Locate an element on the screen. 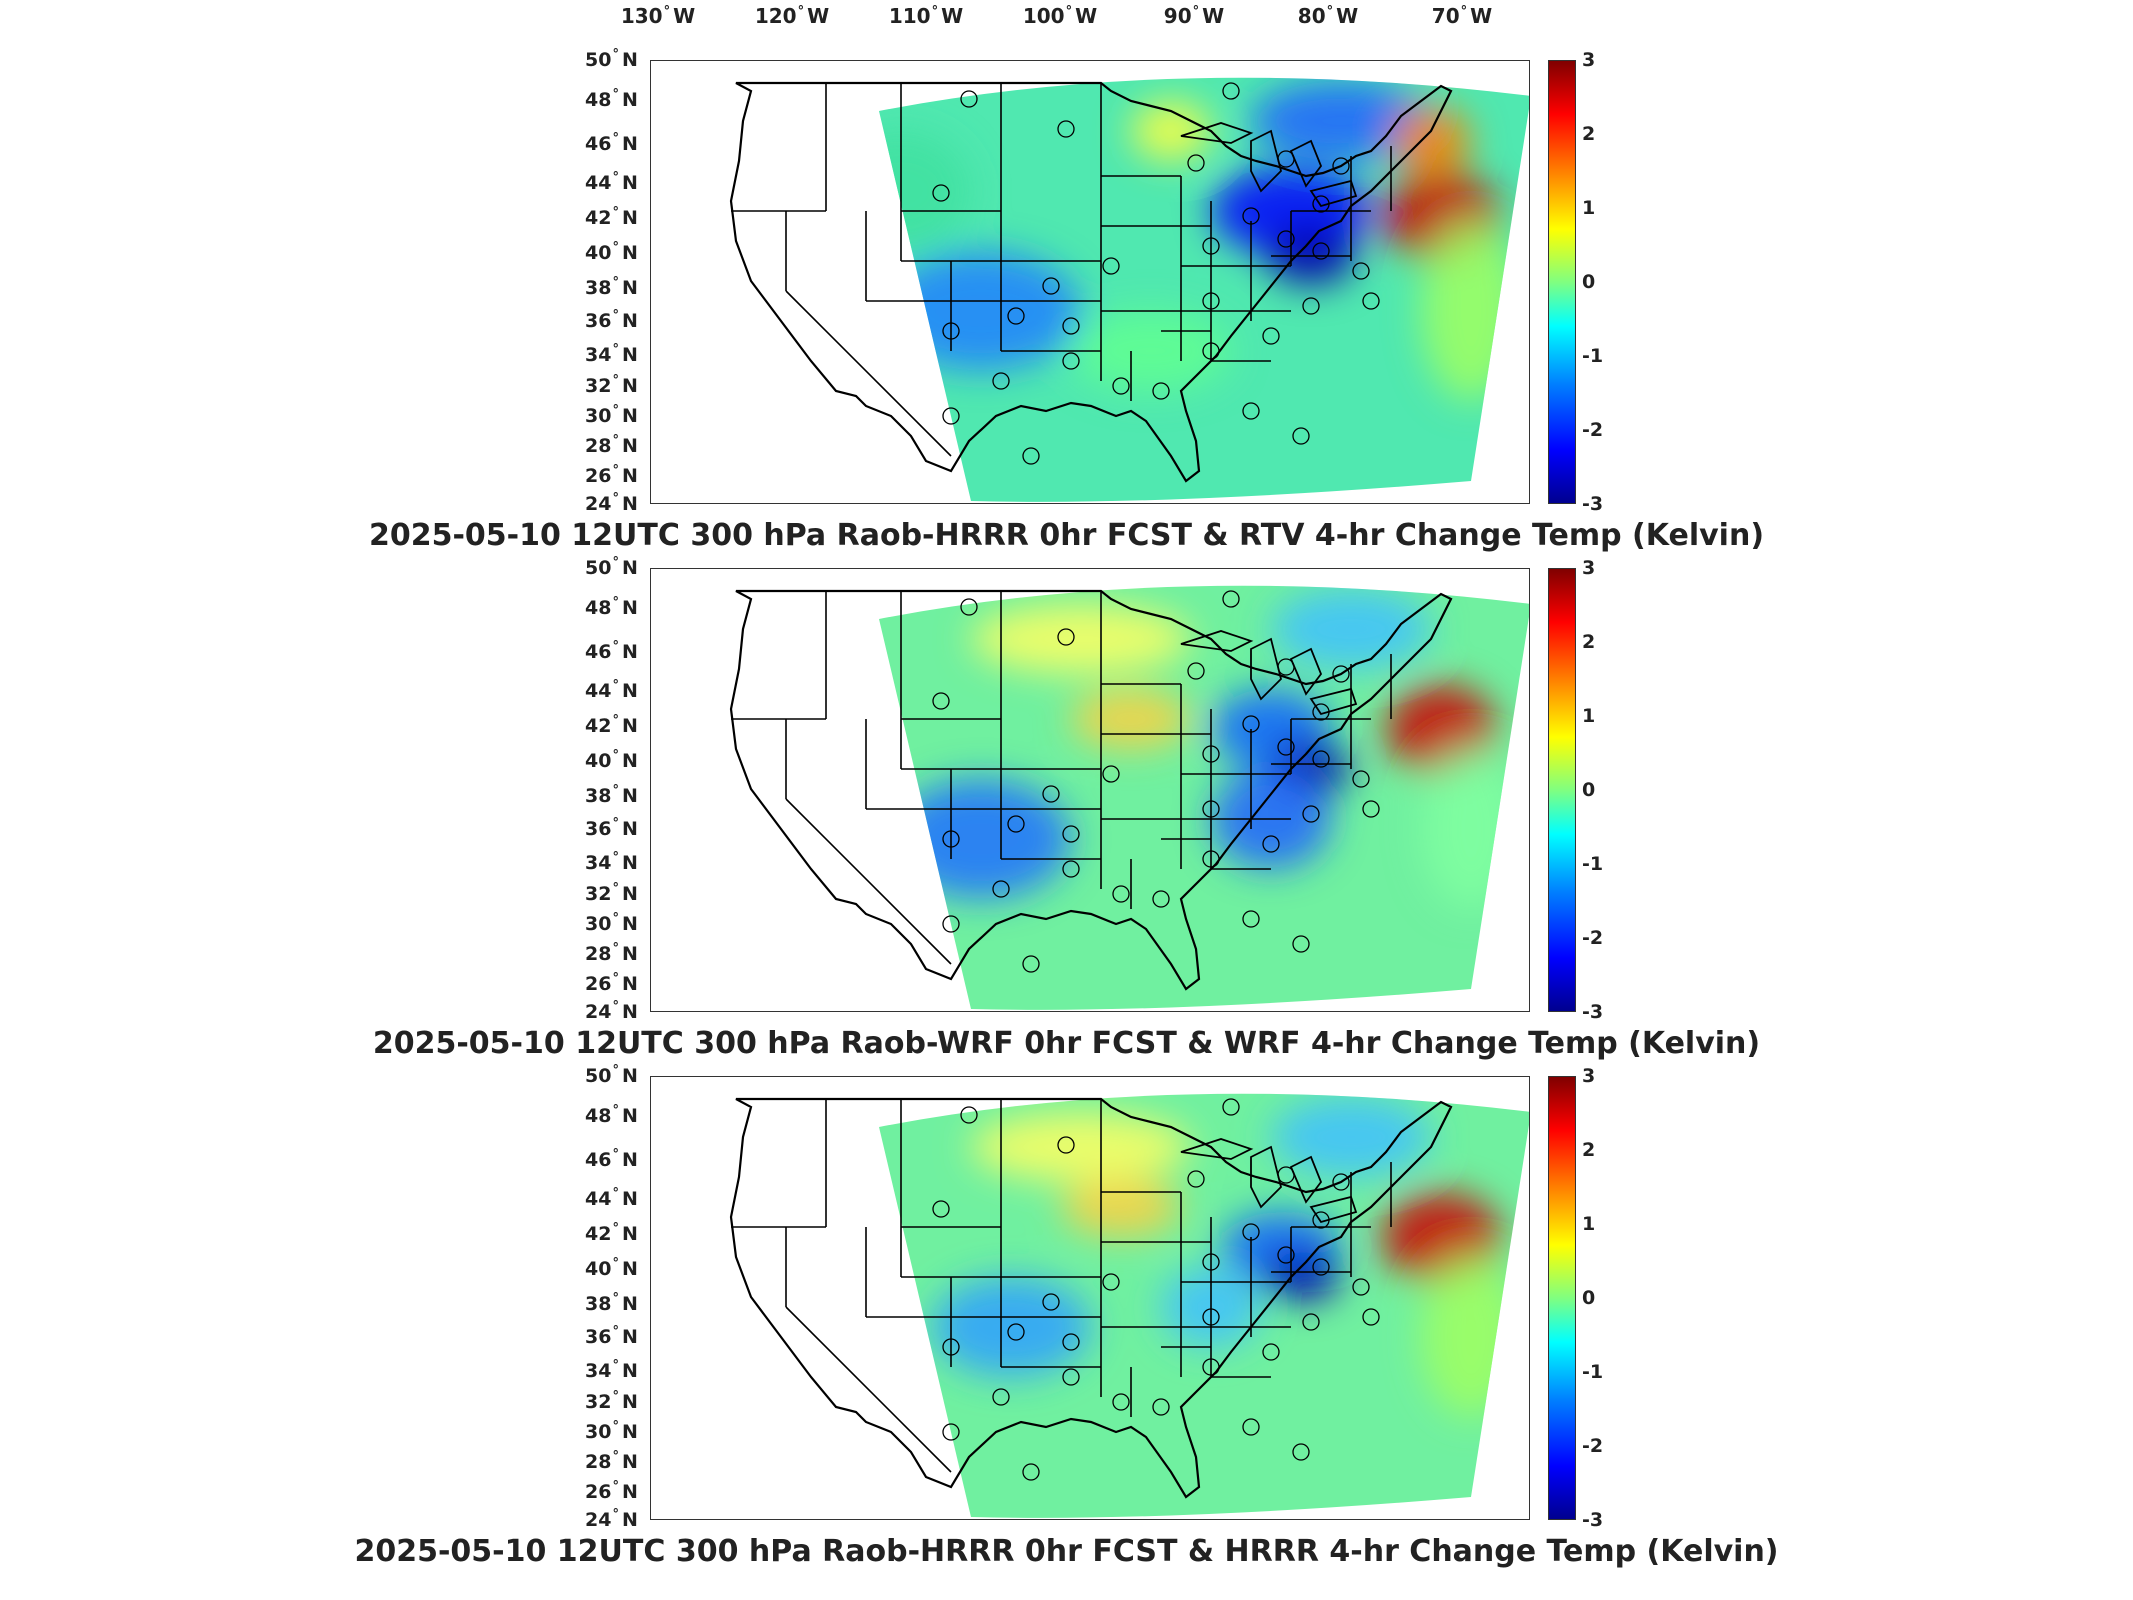  lat-label: 34° N is located at coordinates (611, 862).